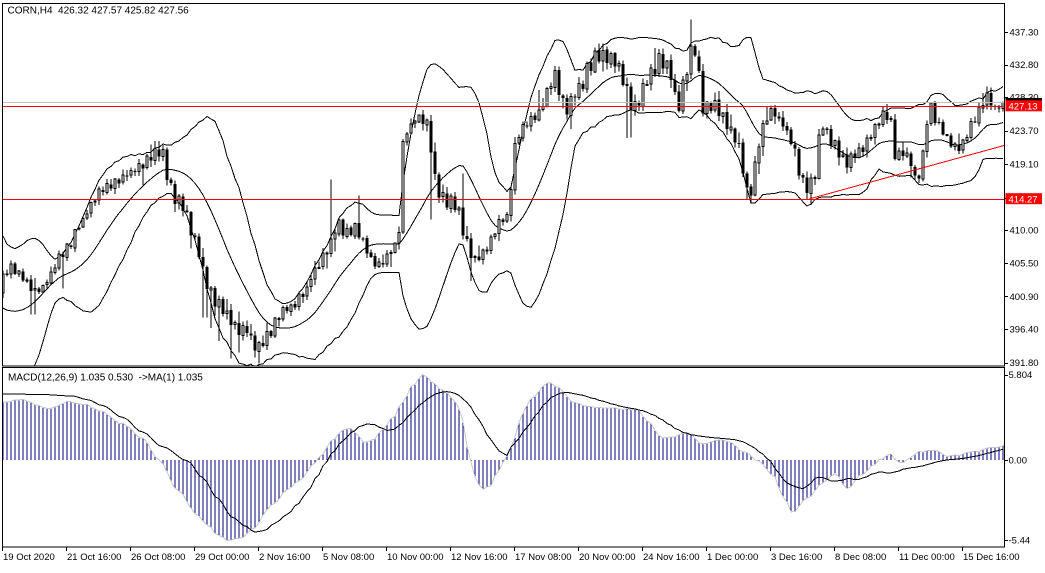  Describe the element at coordinates (860, 557) in the screenshot. I see `svg-text: 8 Dec 08:00` at that location.